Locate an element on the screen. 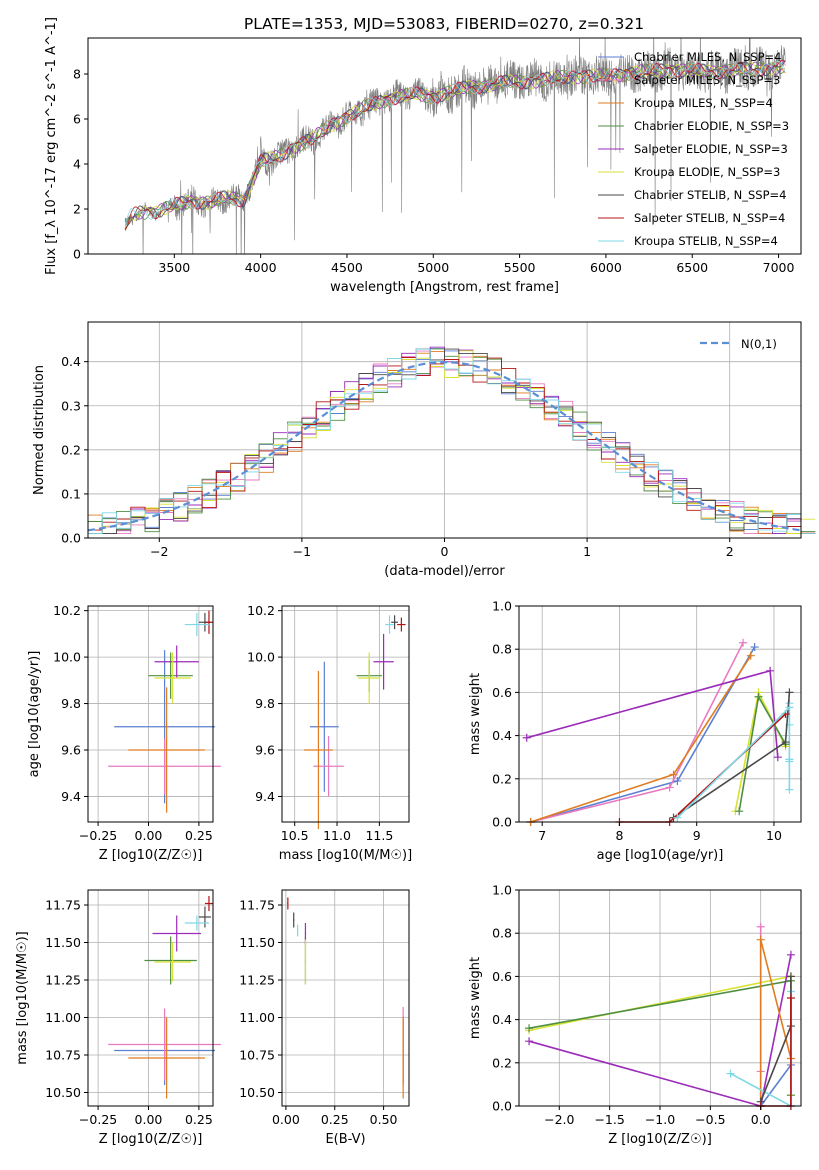 This screenshot has width=819, height=1170. y-tick-label: 8 is located at coordinates (77, 74).